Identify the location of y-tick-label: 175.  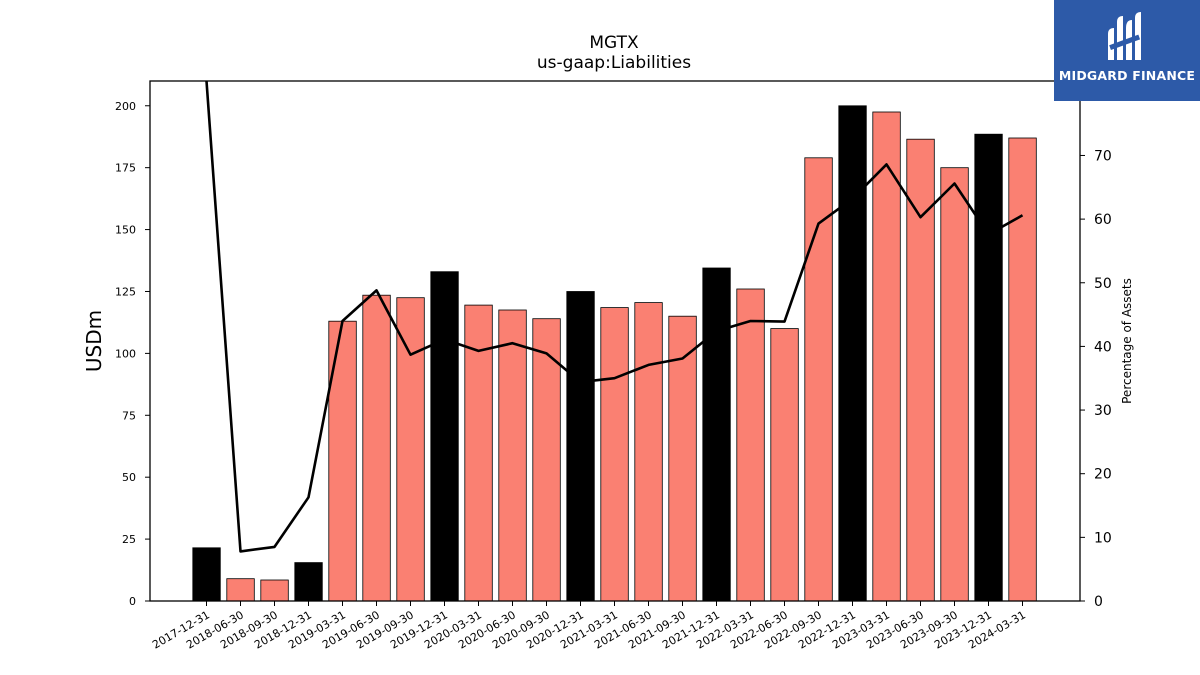
(125, 168).